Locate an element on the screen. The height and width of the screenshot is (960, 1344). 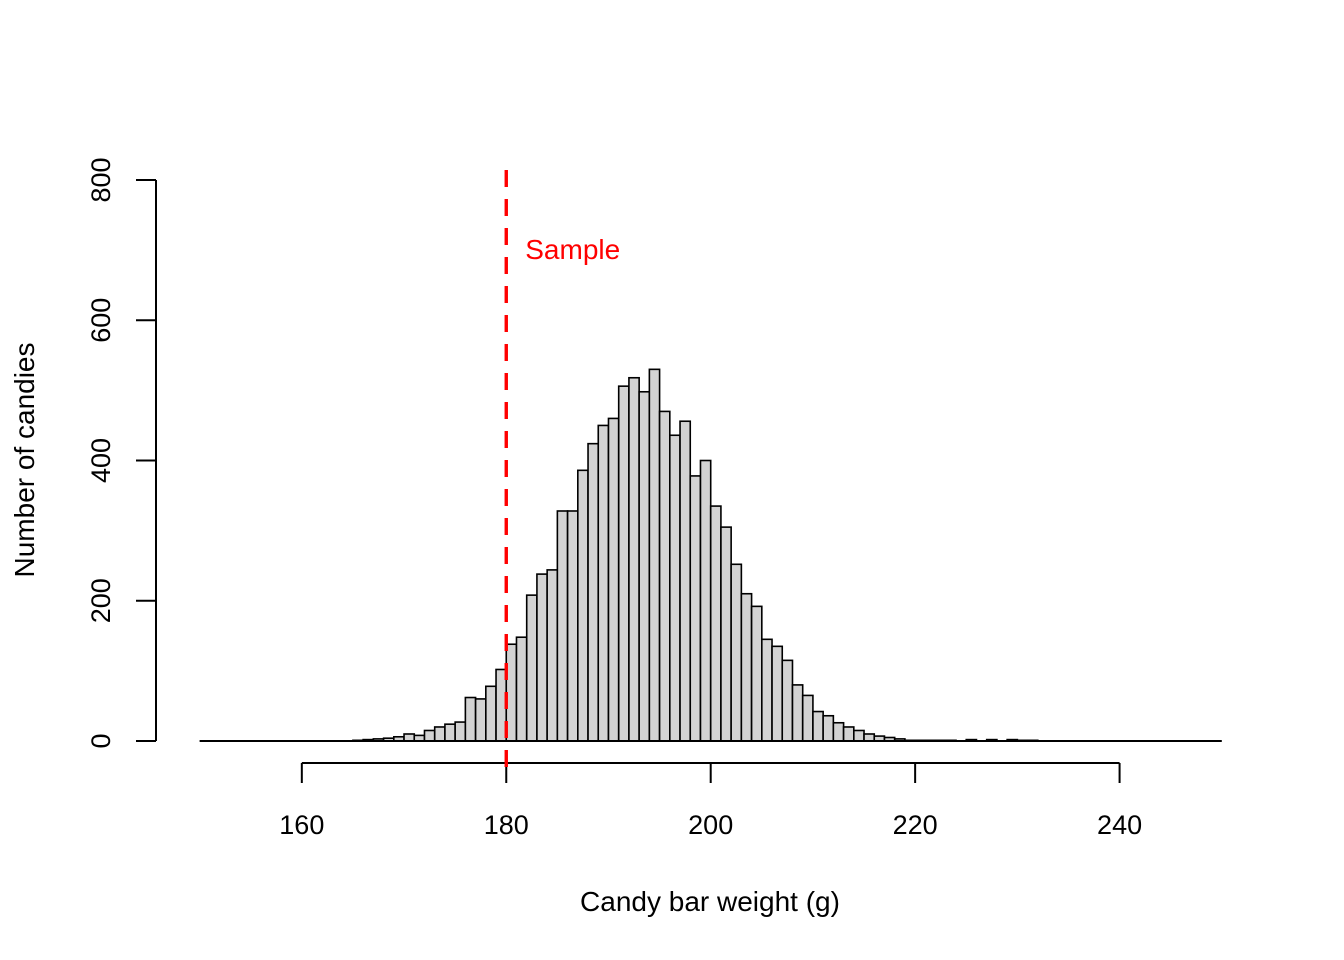
x-tick-label: 220 is located at coordinates (915, 825).